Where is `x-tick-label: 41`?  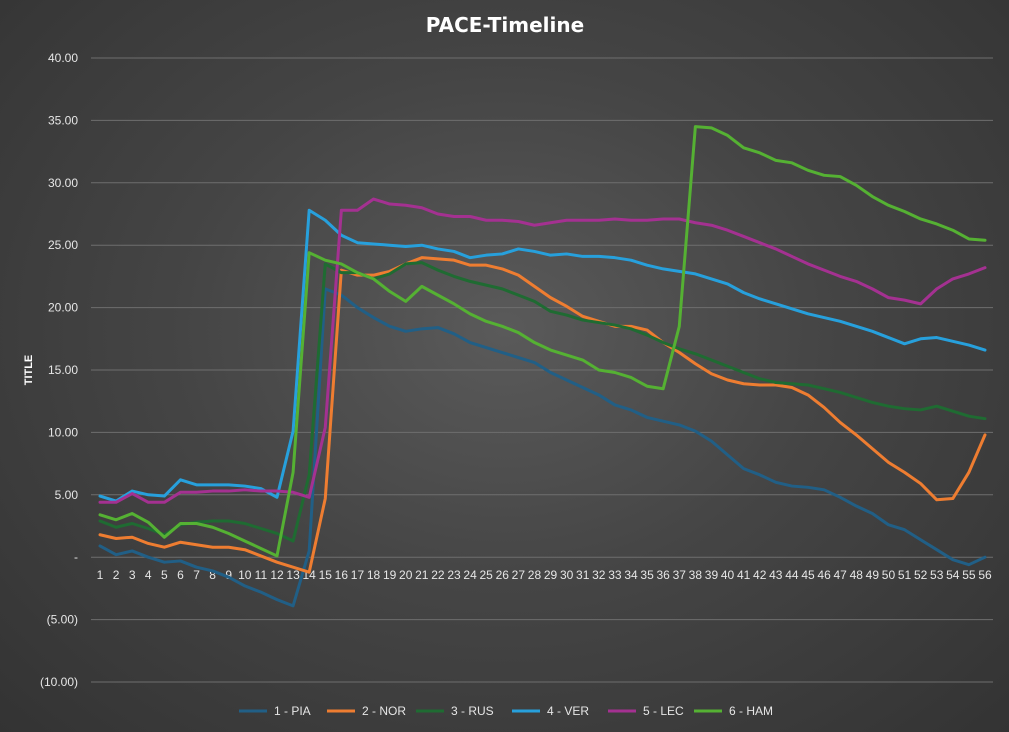 x-tick-label: 41 is located at coordinates (744, 575).